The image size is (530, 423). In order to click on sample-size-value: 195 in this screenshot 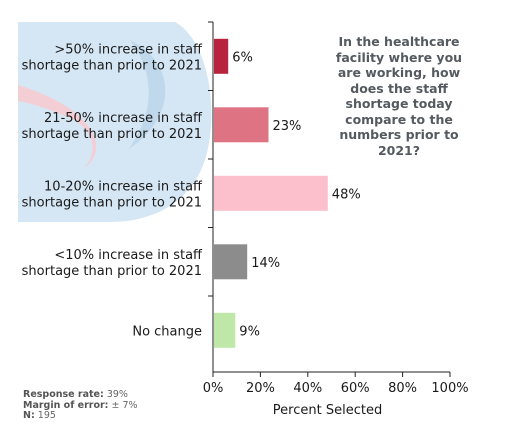, I will do `click(46, 415)`.